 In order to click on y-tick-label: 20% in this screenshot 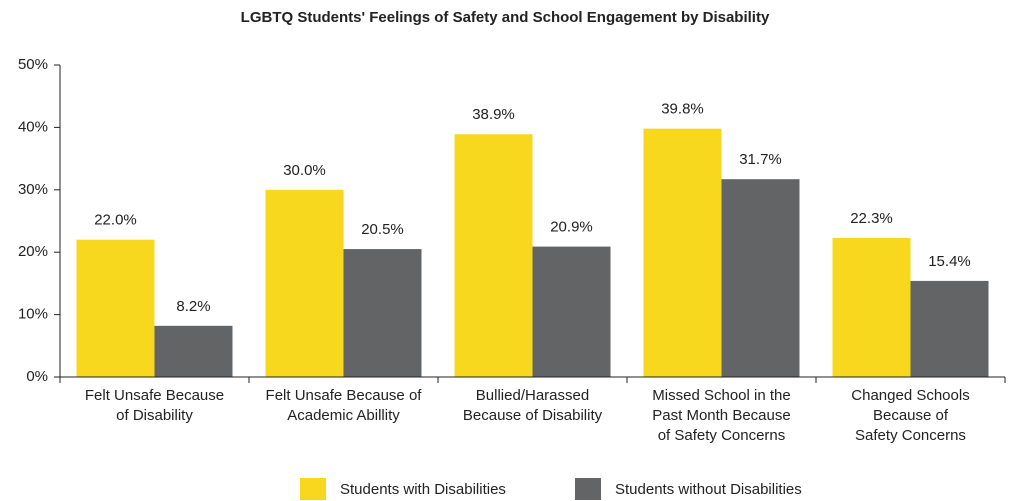, I will do `click(33, 251)`.